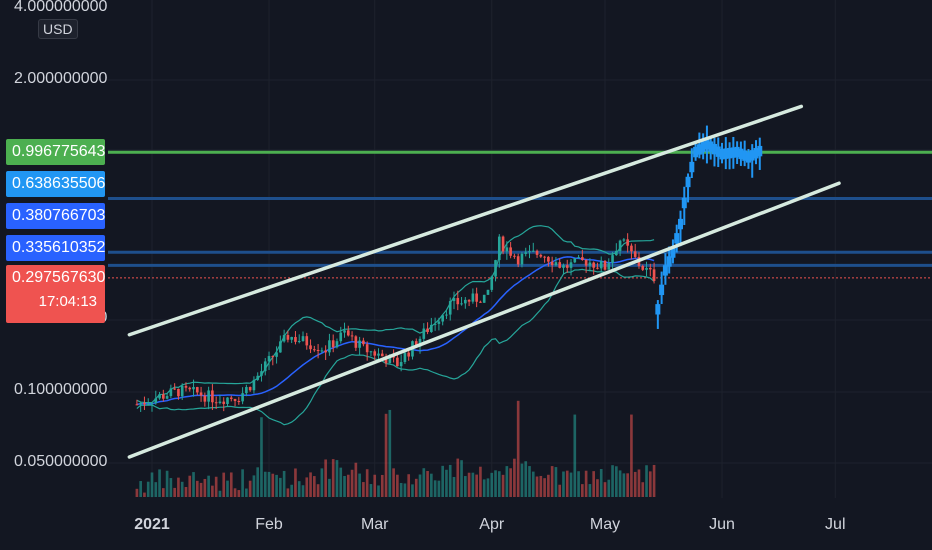 This screenshot has height=550, width=932. I want to click on projection-bars, so click(709, 227).